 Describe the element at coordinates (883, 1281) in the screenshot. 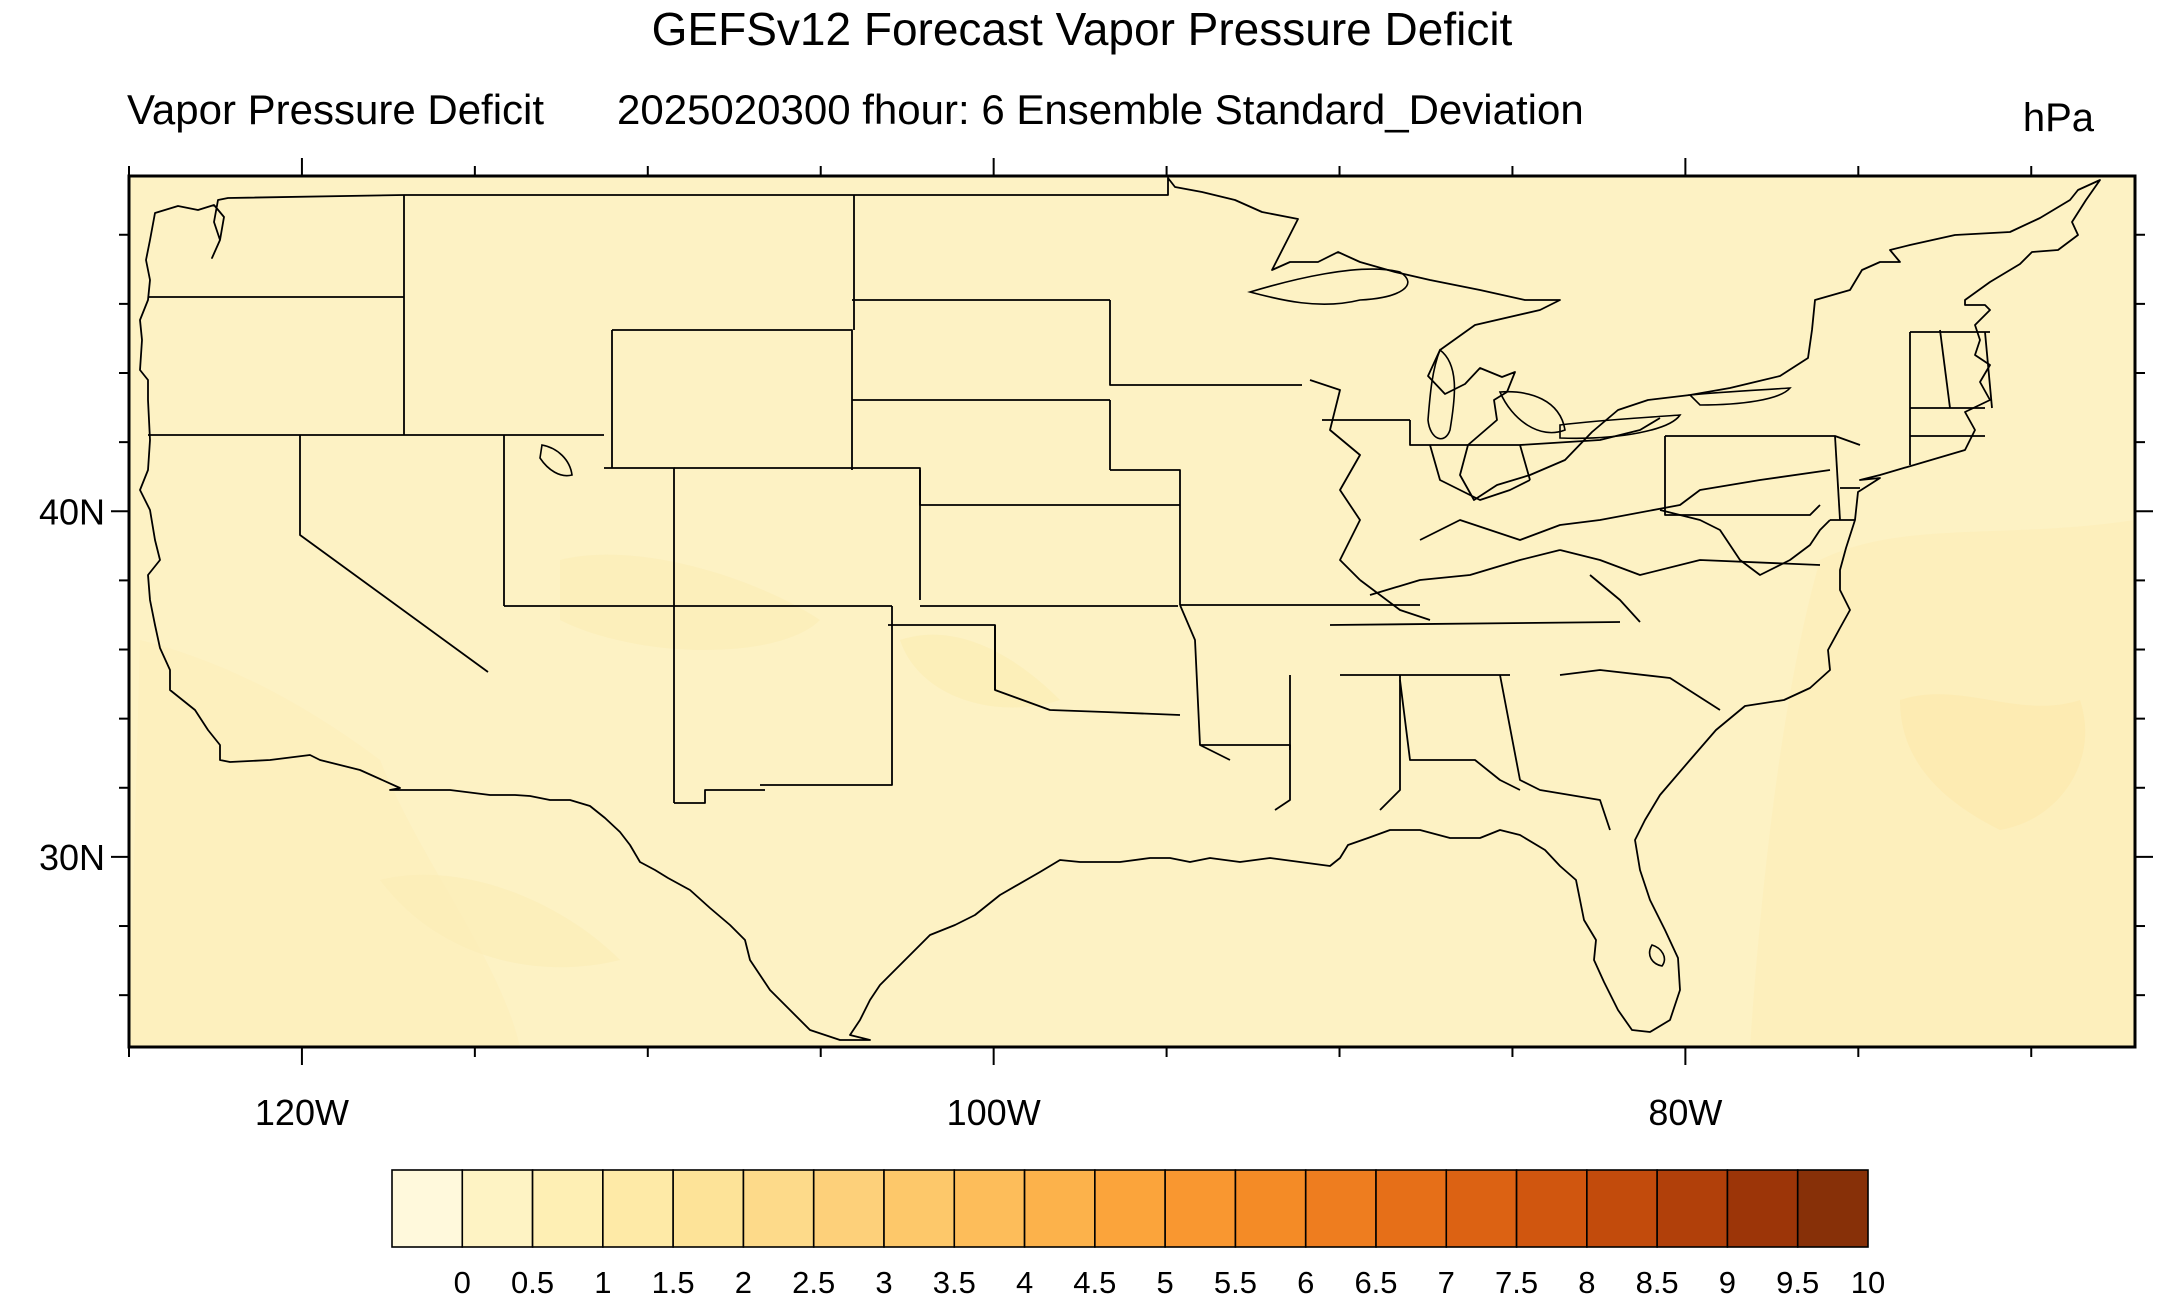

I see `colorbar-label: 3` at that location.